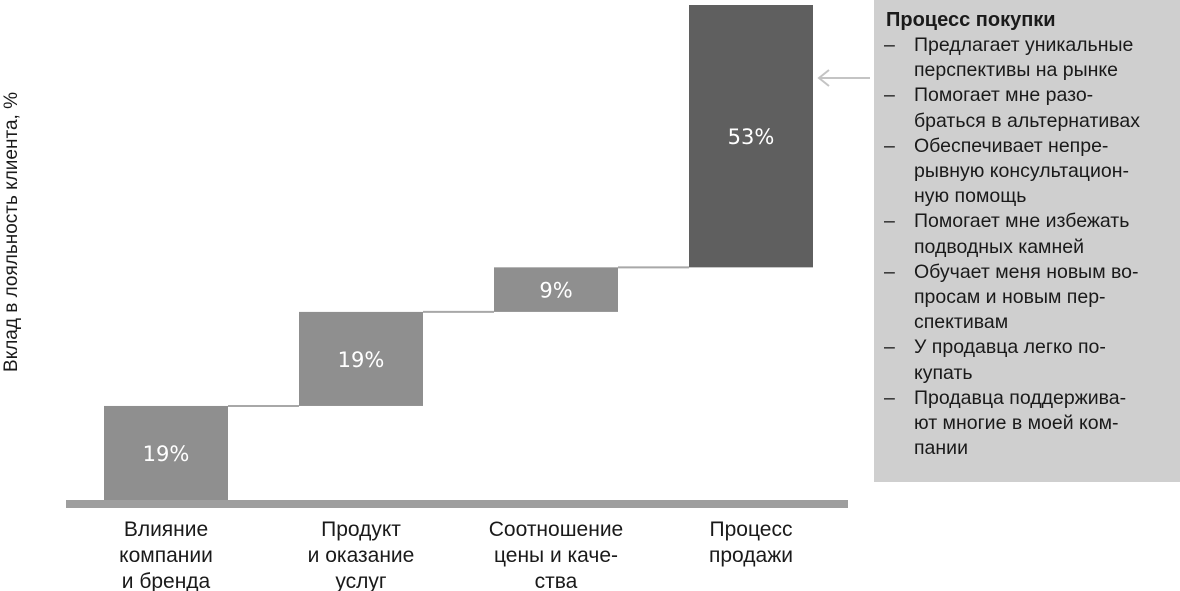 This screenshot has height=591, width=1180. What do you see at coordinates (166, 554) in the screenshot?
I see `category-label-1: Влияние компании и бренда` at bounding box center [166, 554].